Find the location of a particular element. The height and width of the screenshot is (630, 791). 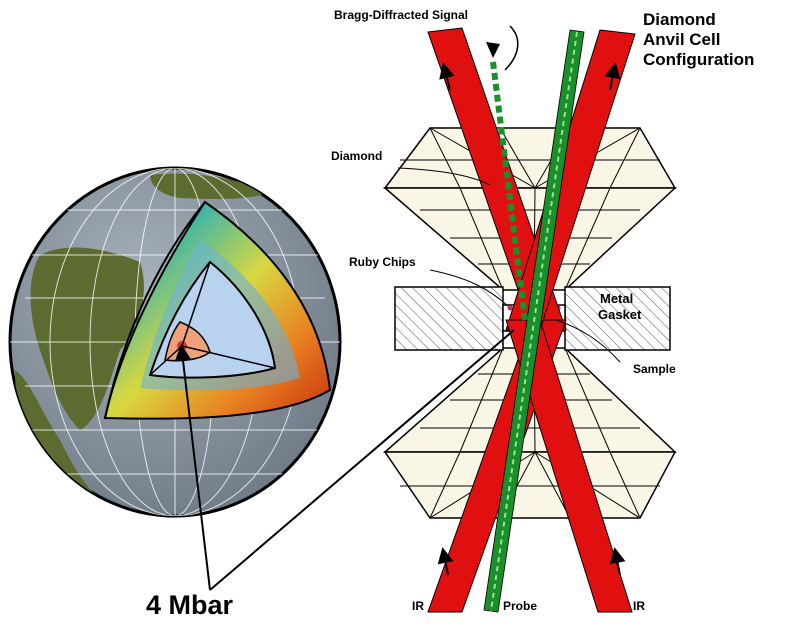

pressure-label: 4 Mbar is located at coordinates (190, 605).